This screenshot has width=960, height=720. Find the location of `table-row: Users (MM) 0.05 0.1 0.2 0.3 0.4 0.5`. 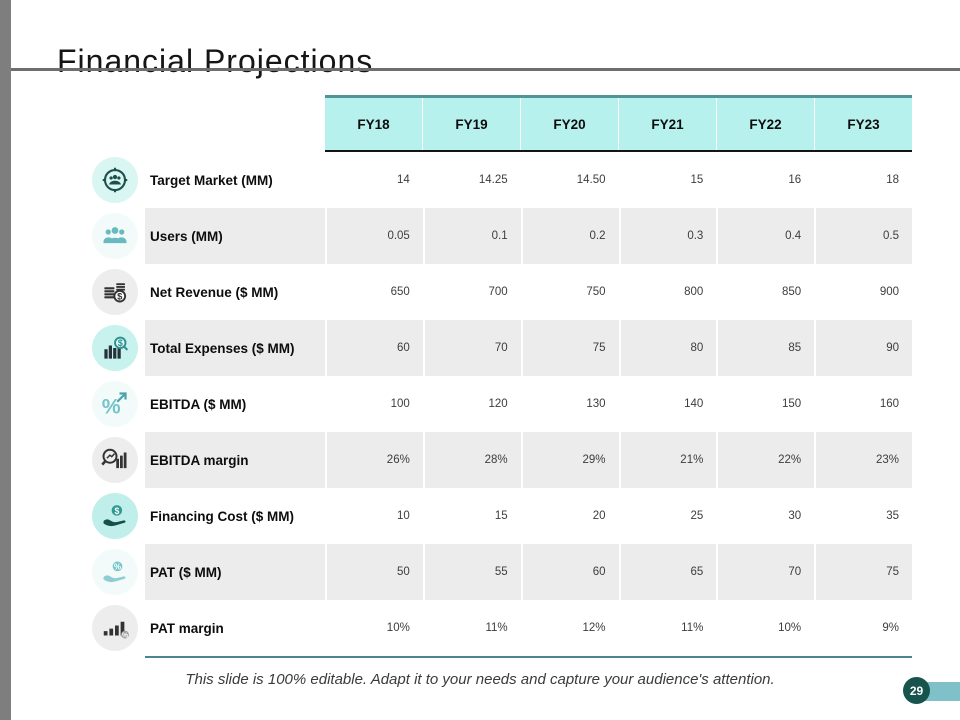

table-row: Users (MM) 0.05 0.1 0.2 0.3 0.4 0.5 is located at coordinates (498, 236).